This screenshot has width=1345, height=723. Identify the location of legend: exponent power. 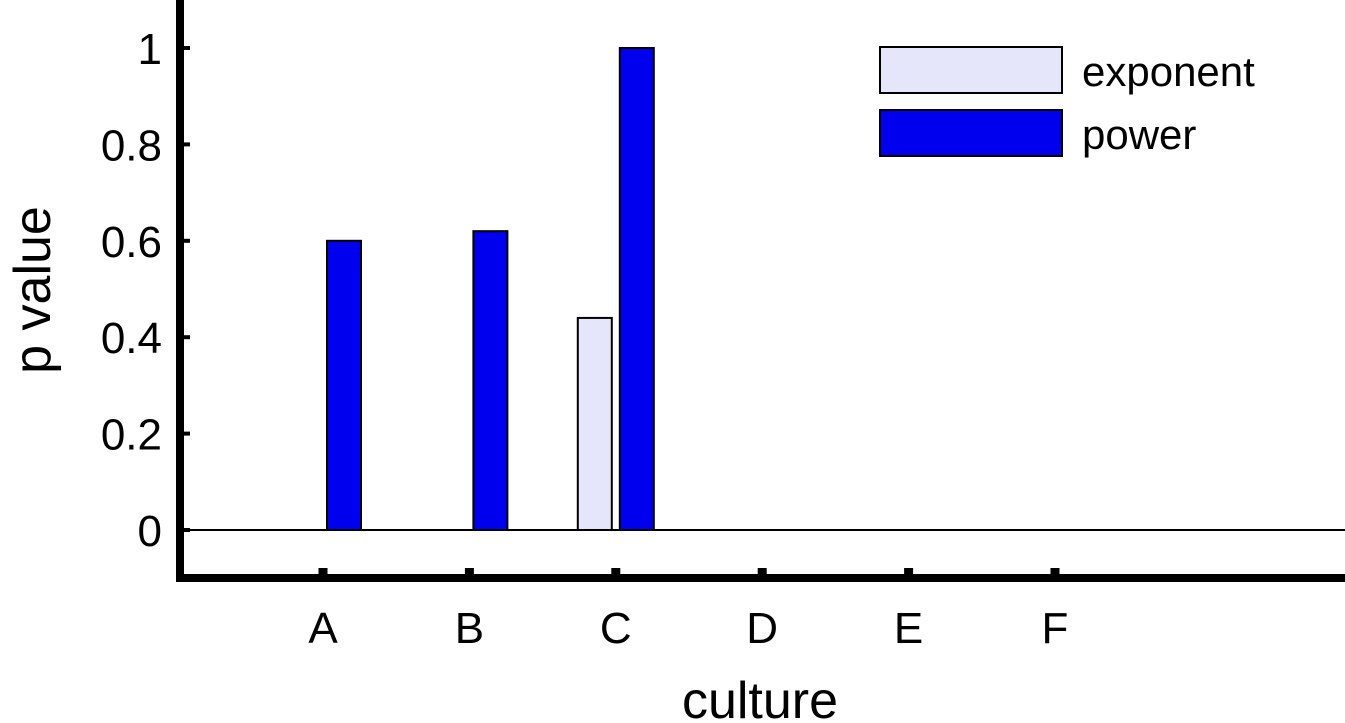
(1067, 102).